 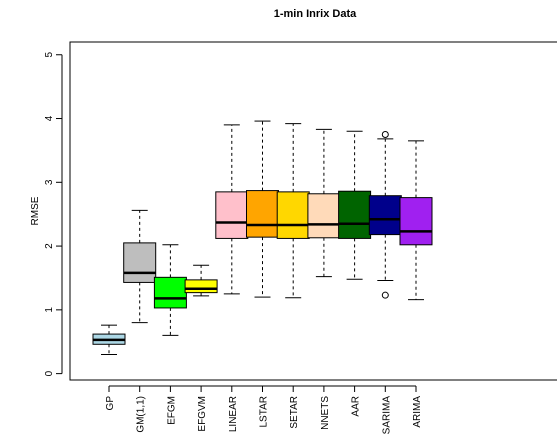 What do you see at coordinates (417, 412) in the screenshot?
I see `x-tick-label: ARIMA` at bounding box center [417, 412].